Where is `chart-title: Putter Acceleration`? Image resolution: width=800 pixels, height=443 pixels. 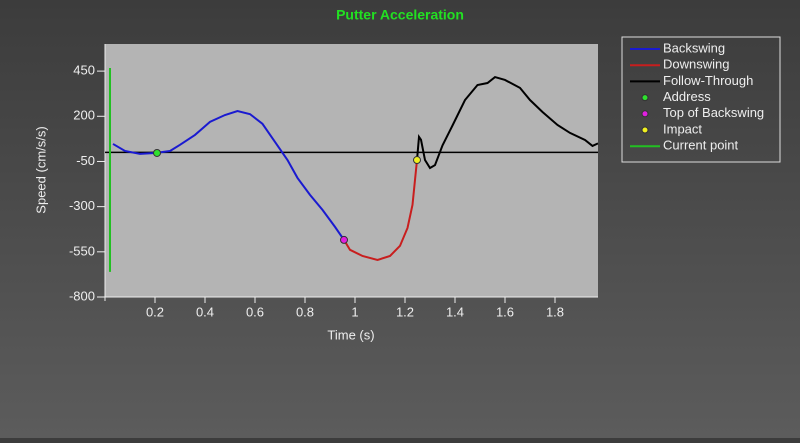
chart-title: Putter Acceleration is located at coordinates (400, 15).